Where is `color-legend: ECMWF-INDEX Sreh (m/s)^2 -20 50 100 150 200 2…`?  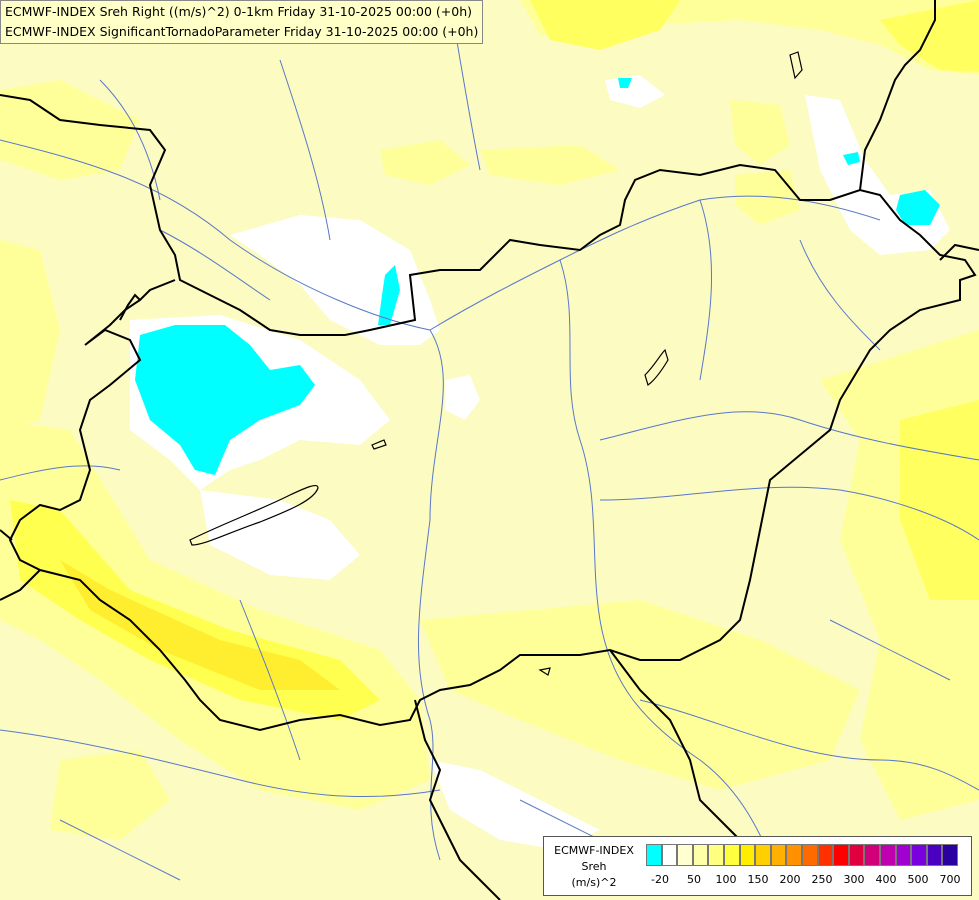
color-legend: ECMWF-INDEX Sreh (m/s)^2 -20 50 100 150 200 2… is located at coordinates (757, 866).